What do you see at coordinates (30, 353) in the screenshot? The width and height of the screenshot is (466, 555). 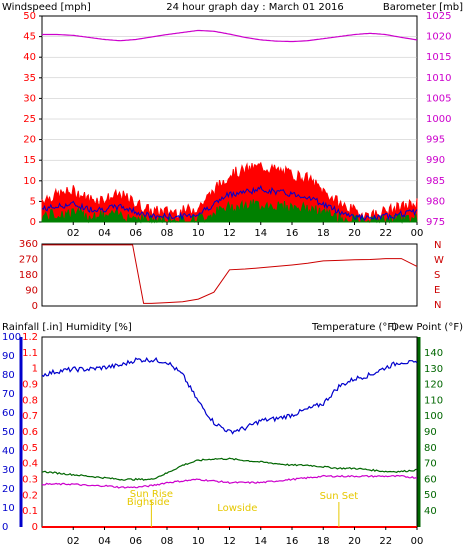 I see `rainfall-tick-label: 1.1` at bounding box center [30, 353].